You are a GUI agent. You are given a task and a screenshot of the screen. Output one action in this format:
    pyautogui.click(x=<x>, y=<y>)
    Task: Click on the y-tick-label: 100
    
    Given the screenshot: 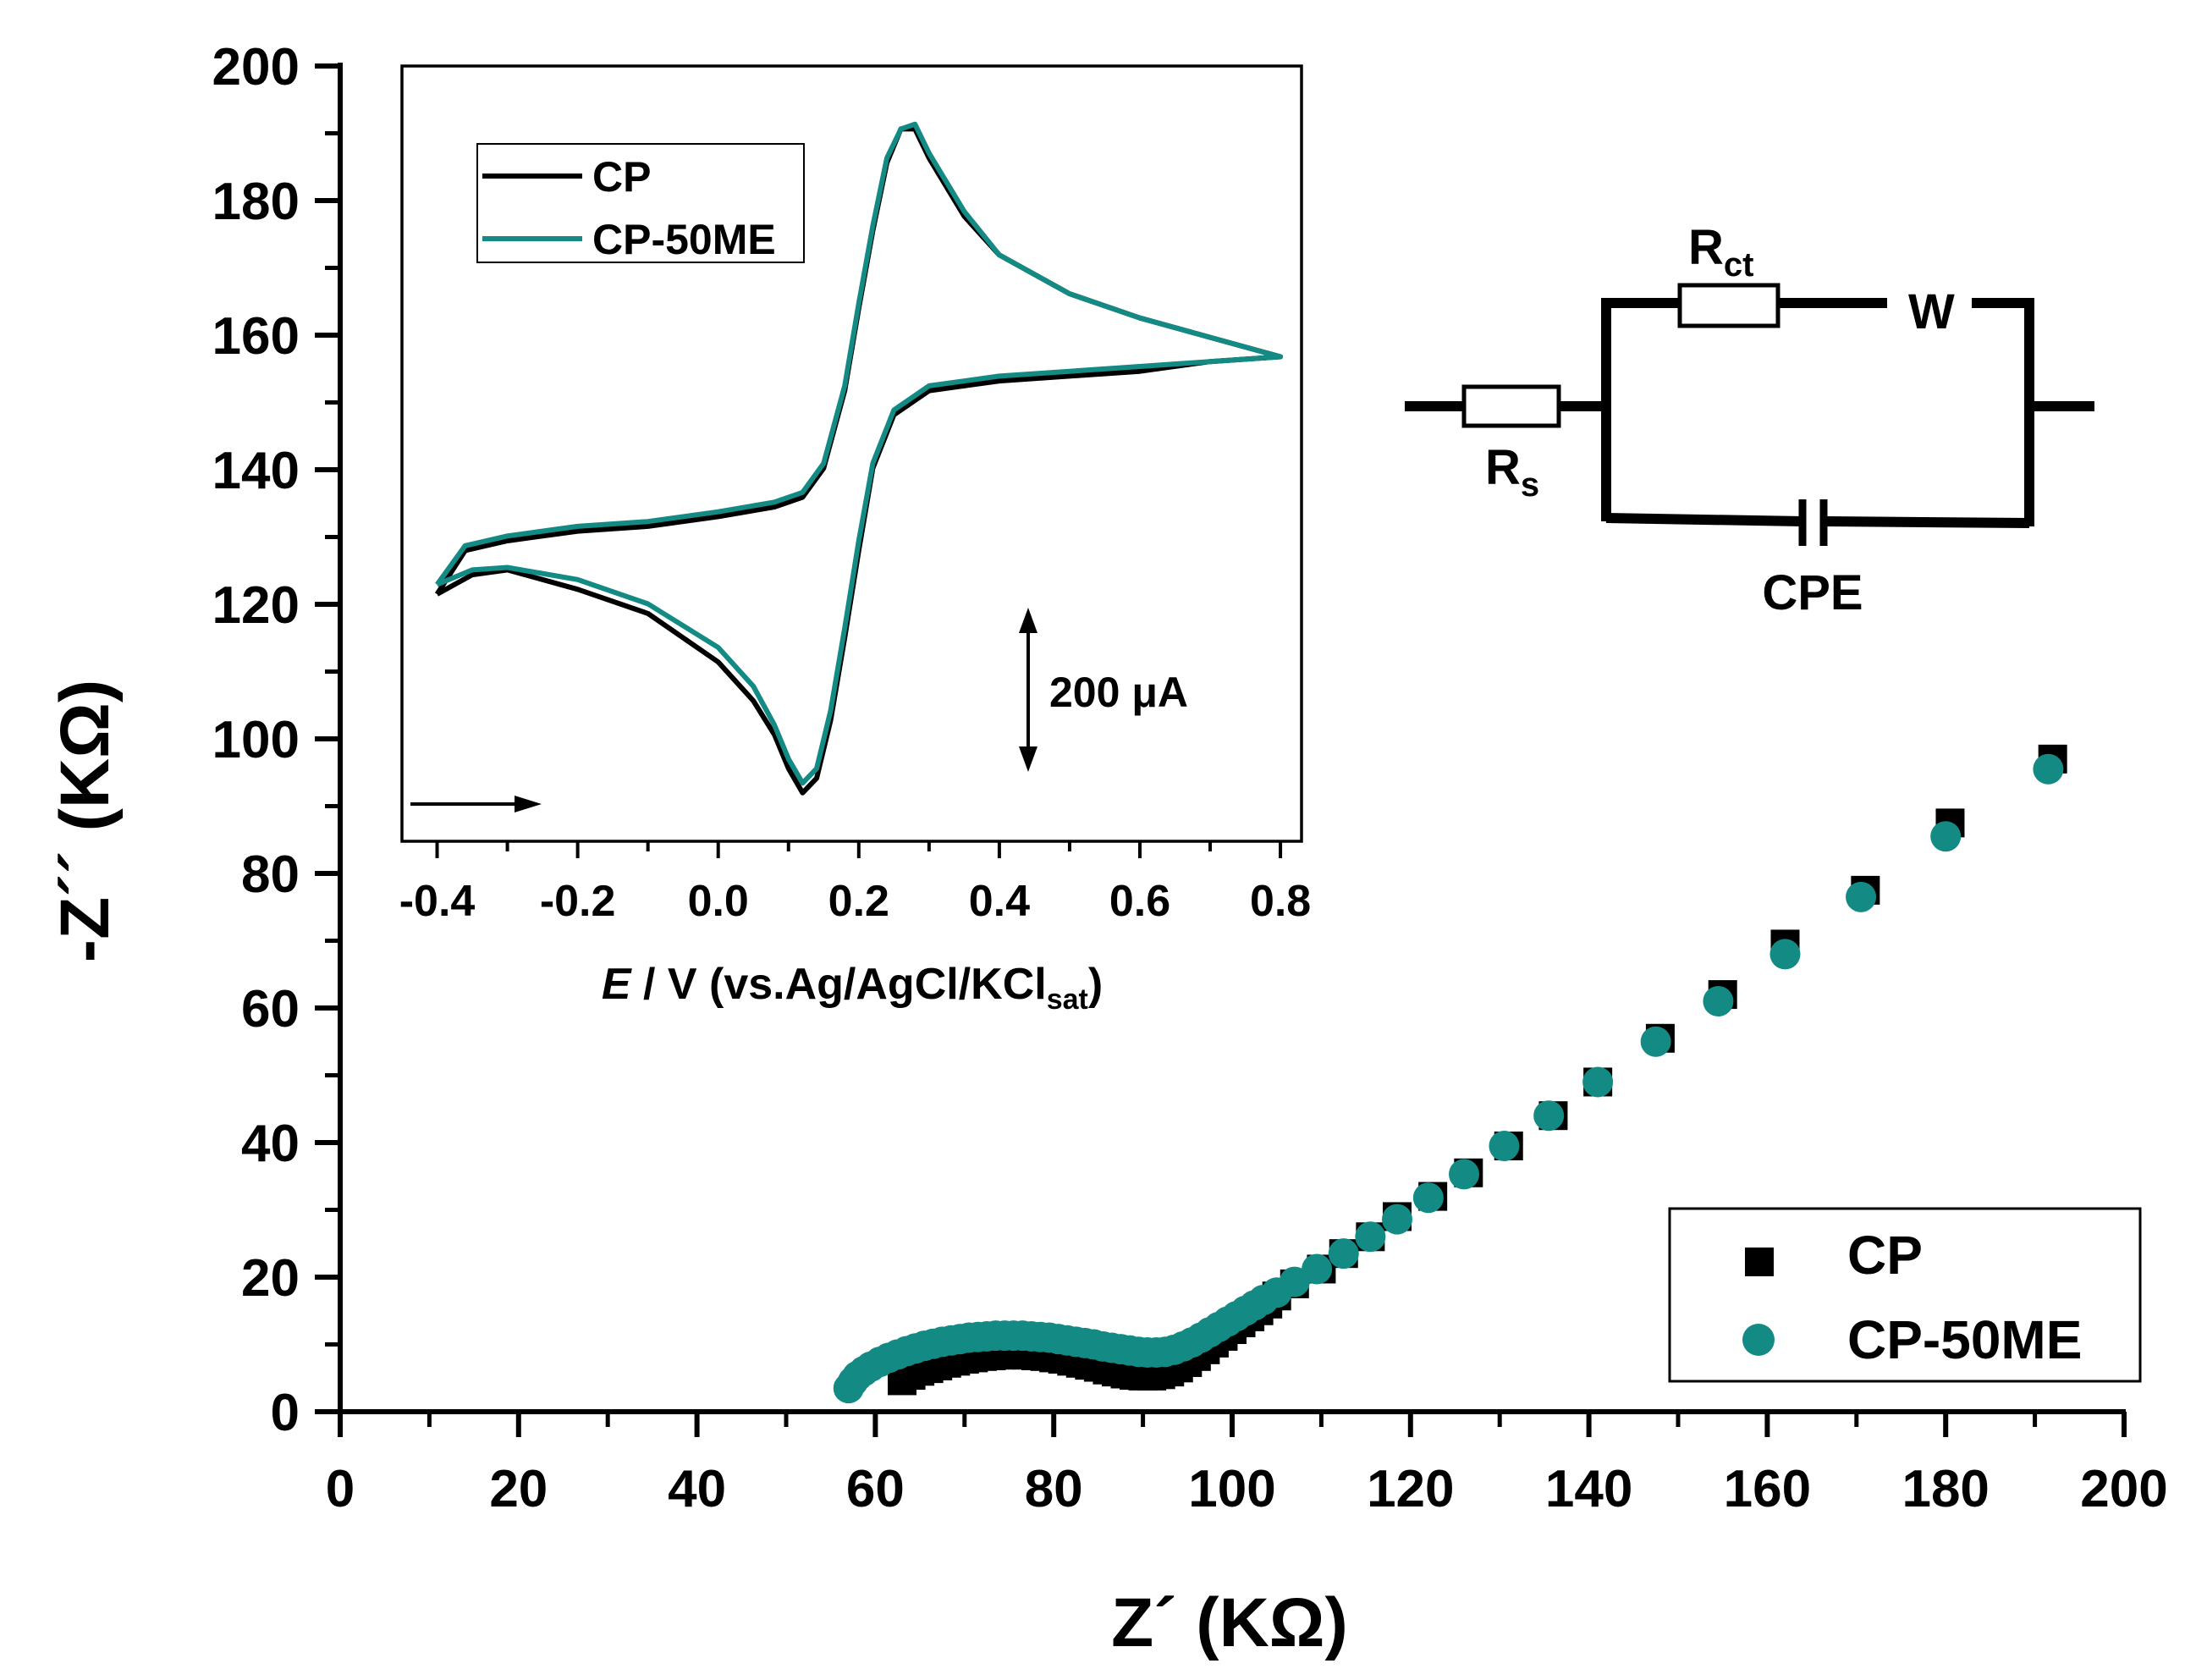 What is the action you would take?
    pyautogui.click(x=256, y=740)
    